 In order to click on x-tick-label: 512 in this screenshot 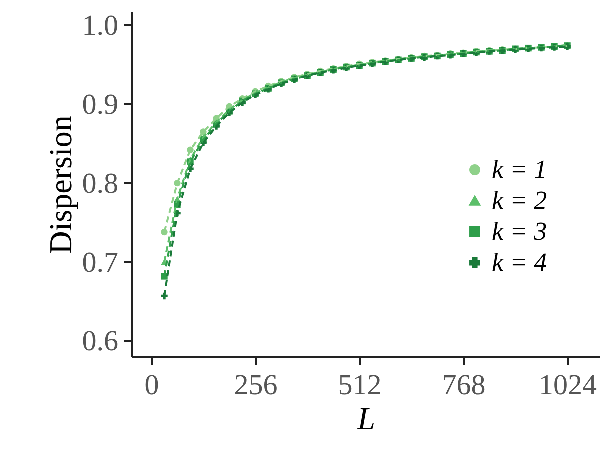, I will do `click(360, 386)`.